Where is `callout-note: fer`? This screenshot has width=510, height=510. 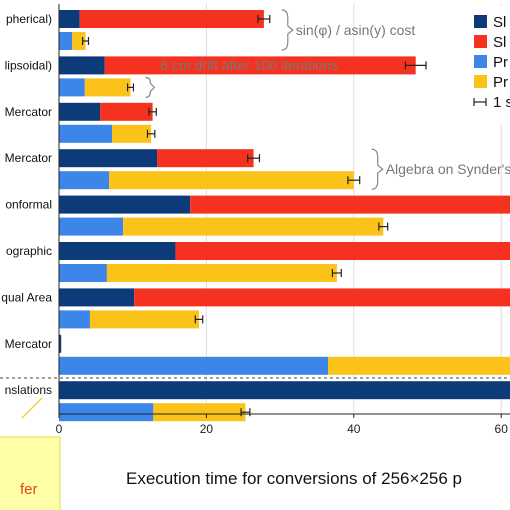
callout-note: fer is located at coordinates (30, 453).